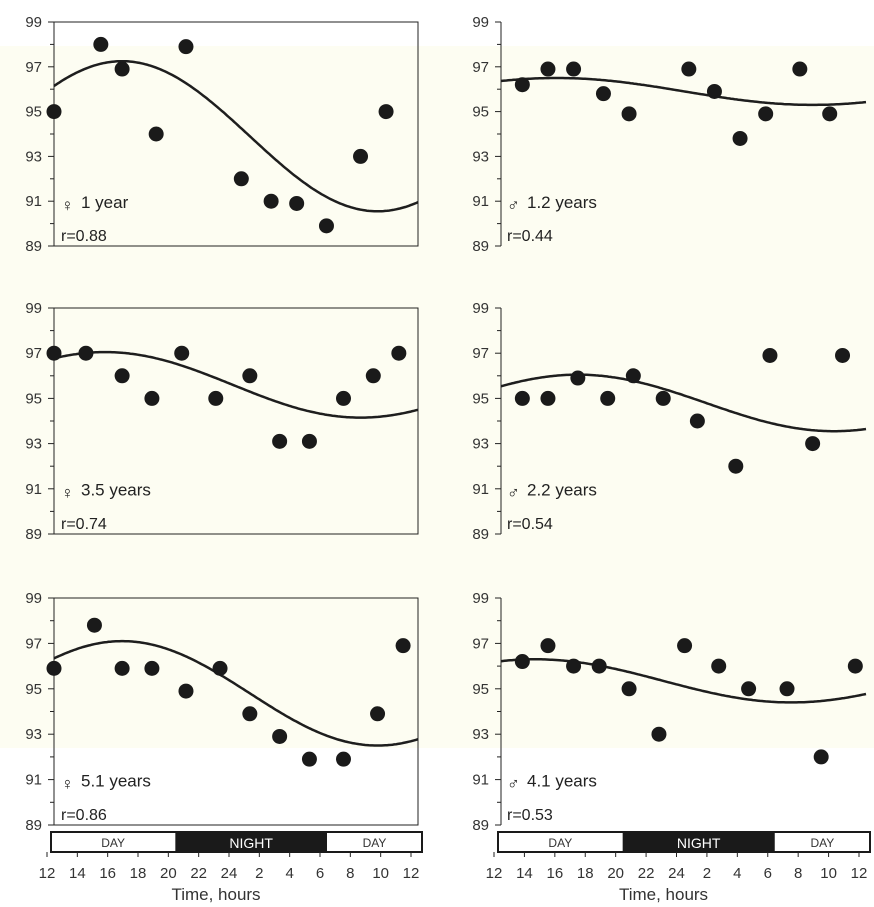 This screenshot has height=907, width=874. Describe the element at coordinates (698, 842) in the screenshot. I see `night-segment` at that location.